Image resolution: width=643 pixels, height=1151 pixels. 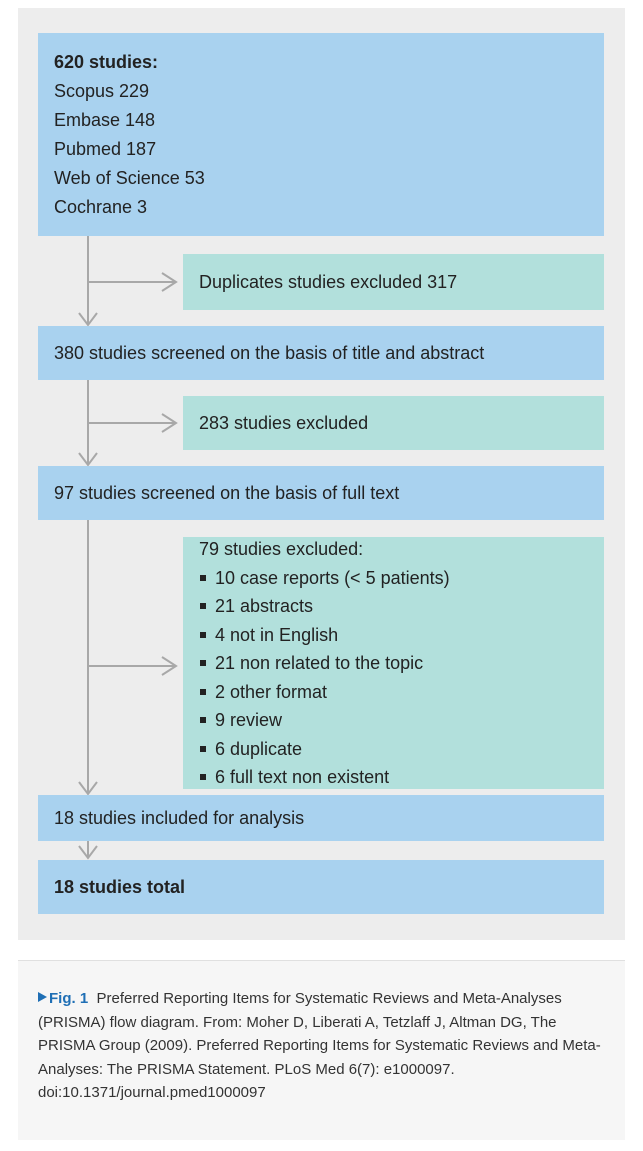 What do you see at coordinates (120, 886) in the screenshot?
I see `box-label: 18 studies total` at bounding box center [120, 886].